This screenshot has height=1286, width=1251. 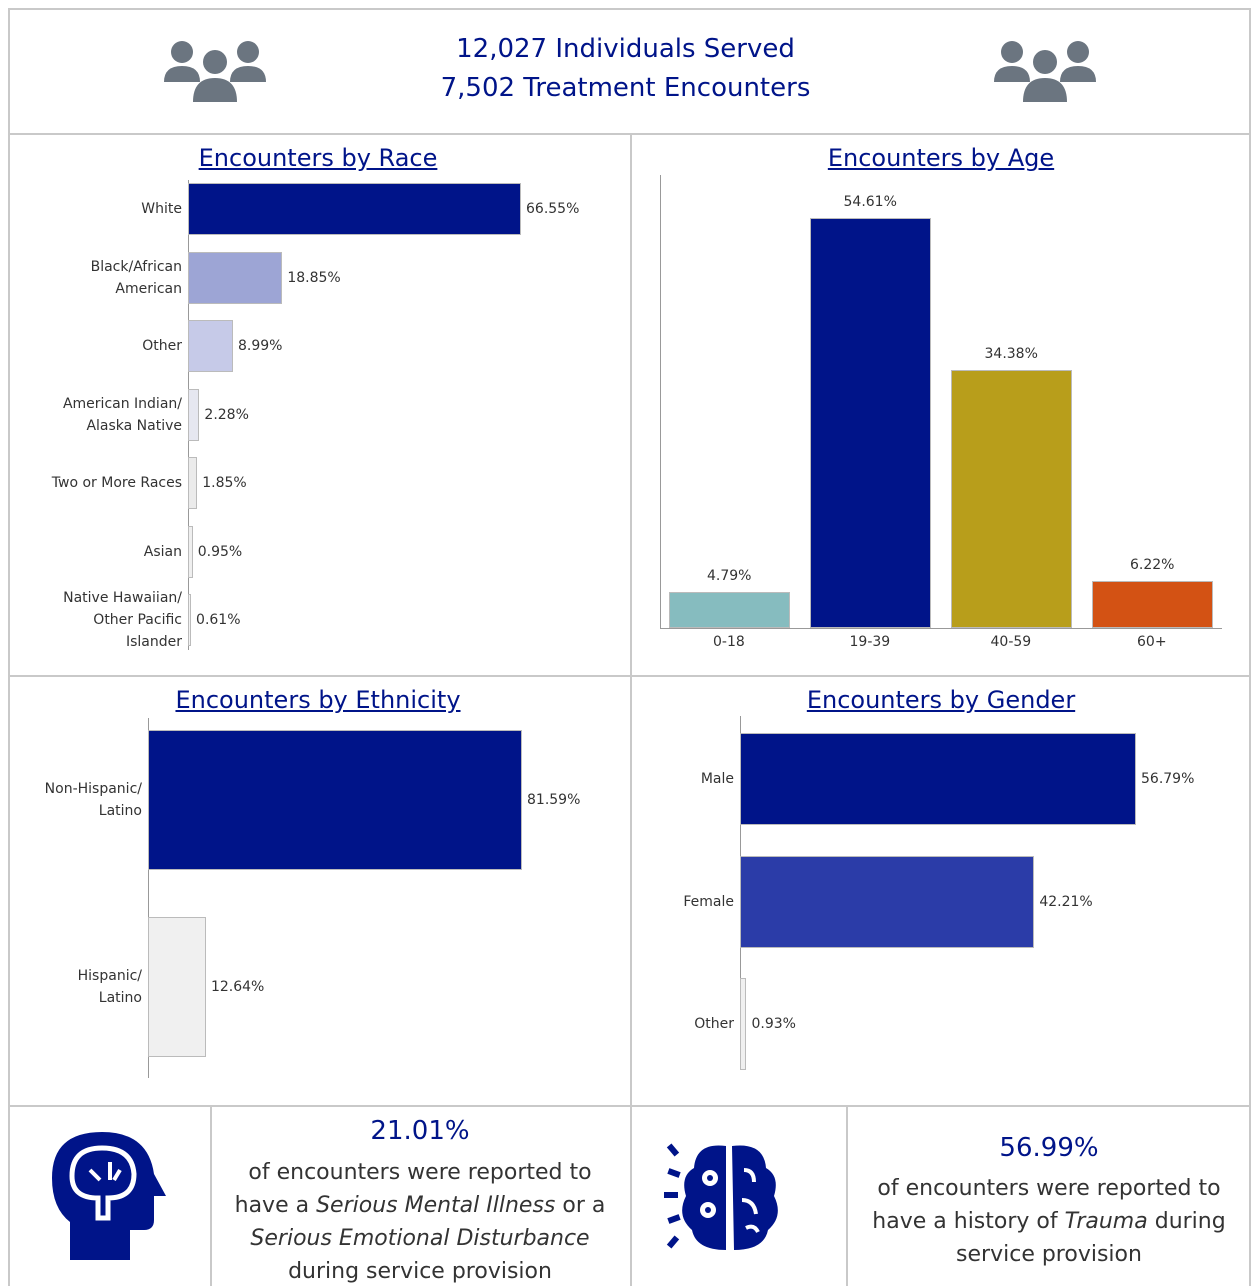 I want to click on value-label: 6.22%, so click(x=1152, y=565).